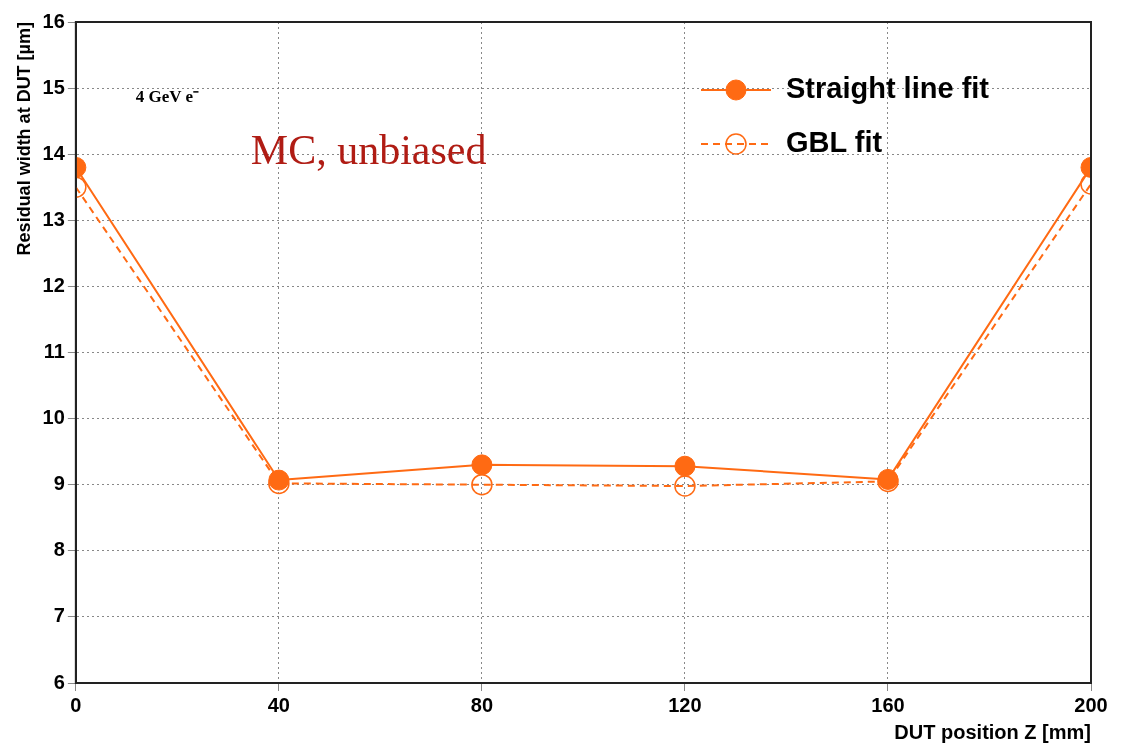 This screenshot has height=749, width=1127. I want to click on legend-label: Straight line fit, so click(888, 88).